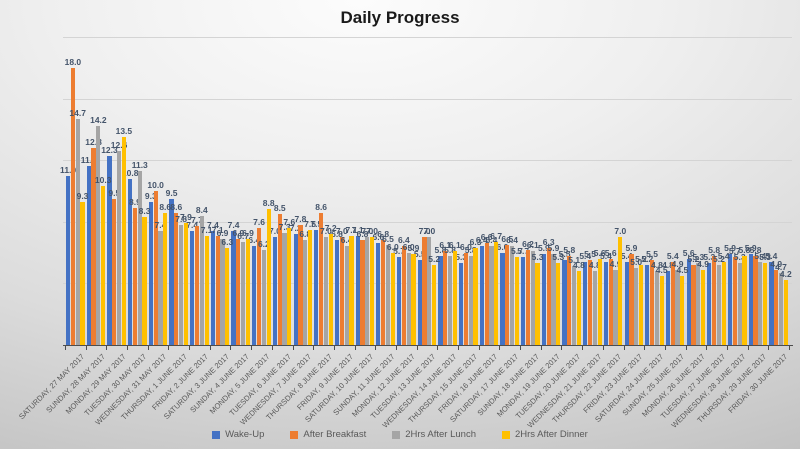  What do you see at coordinates (321, 278) in the screenshot?
I see `bar-after-breakfast-day13` at bounding box center [321, 278].